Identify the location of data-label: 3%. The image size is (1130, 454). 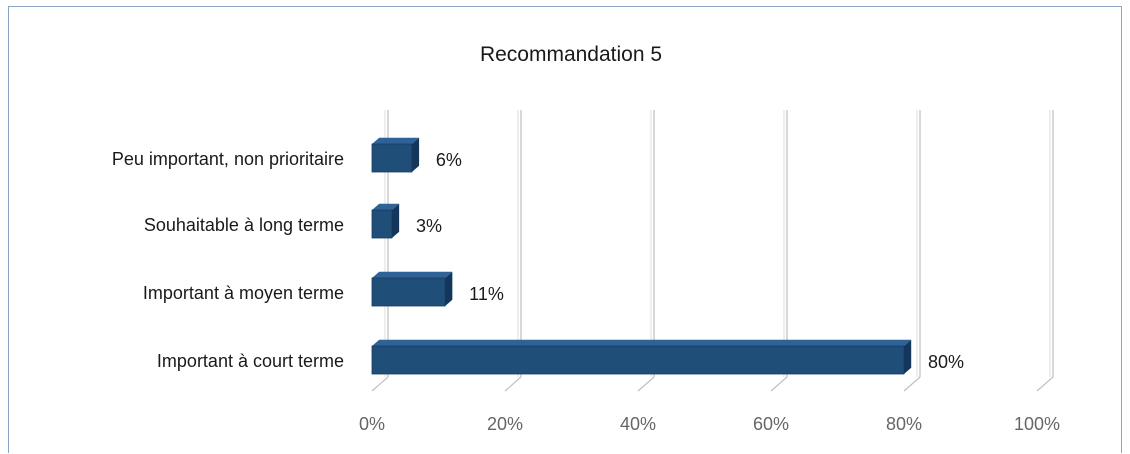
(429, 226).